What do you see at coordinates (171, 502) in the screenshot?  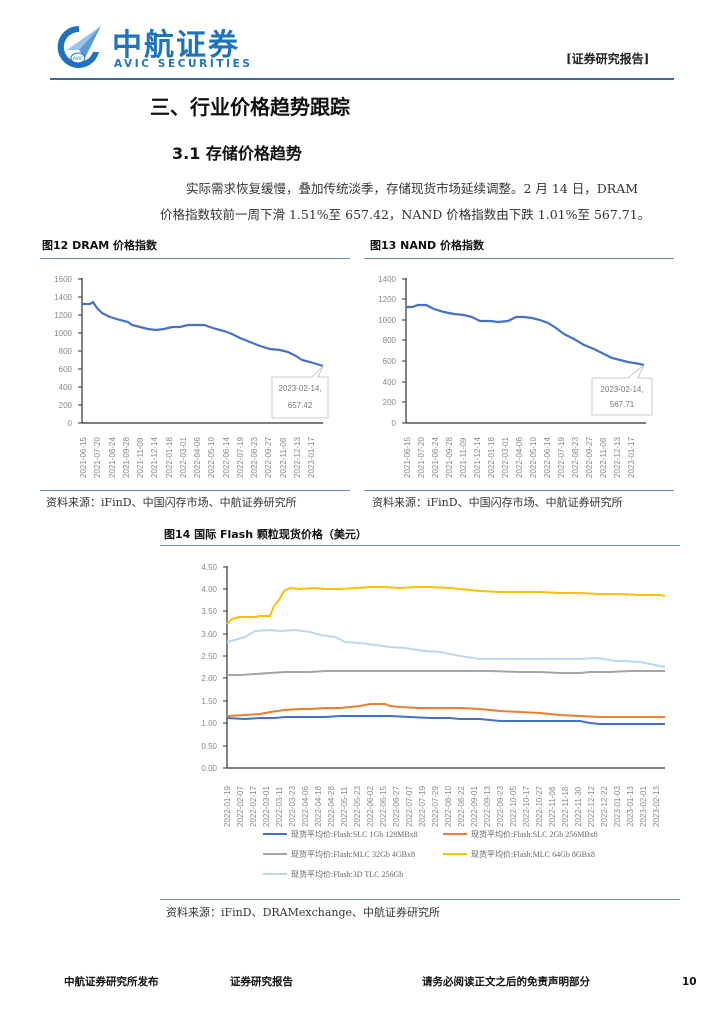 I see `fig12-source: 资料来源：iFinD、中国闪存市场、中航证券研究所` at bounding box center [171, 502].